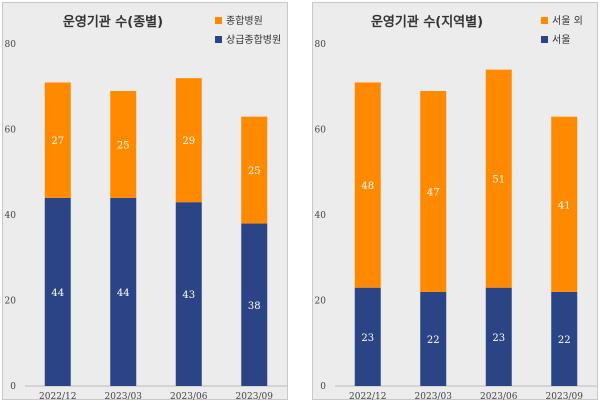 The width and height of the screenshot is (600, 404). I want to click on data-label: 29, so click(188, 141).